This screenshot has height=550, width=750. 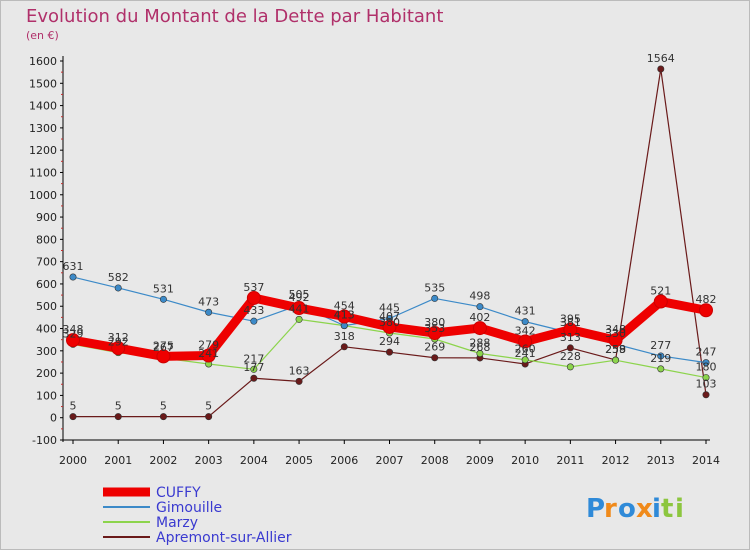 I want to click on legend-label-3: Apremont-sur-Allier, so click(x=224, y=538).